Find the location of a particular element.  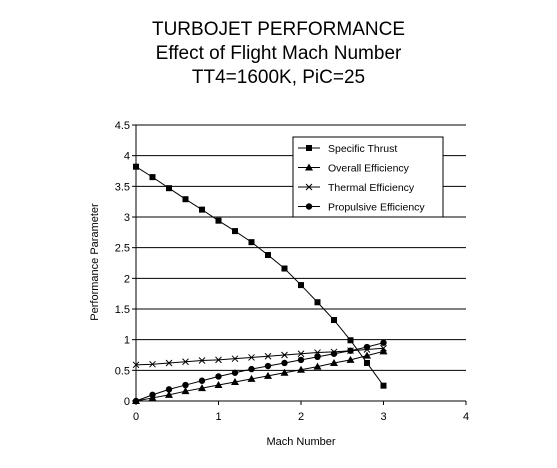

chart-title-line-2: Effect of Flight Mach Number is located at coordinates (278, 53).